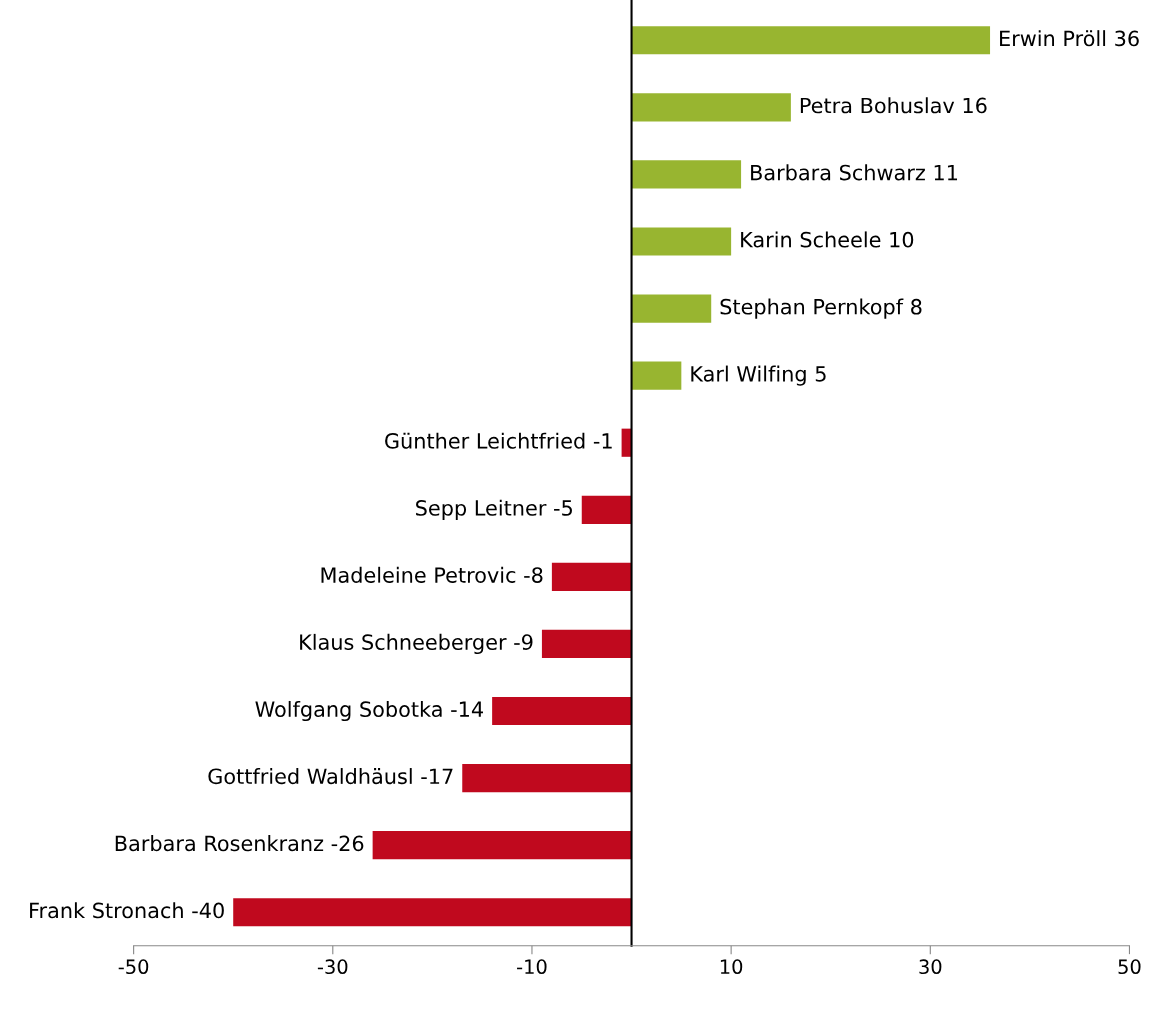  What do you see at coordinates (827, 239) in the screenshot?
I see `data-label: Karin Scheele 10` at bounding box center [827, 239].